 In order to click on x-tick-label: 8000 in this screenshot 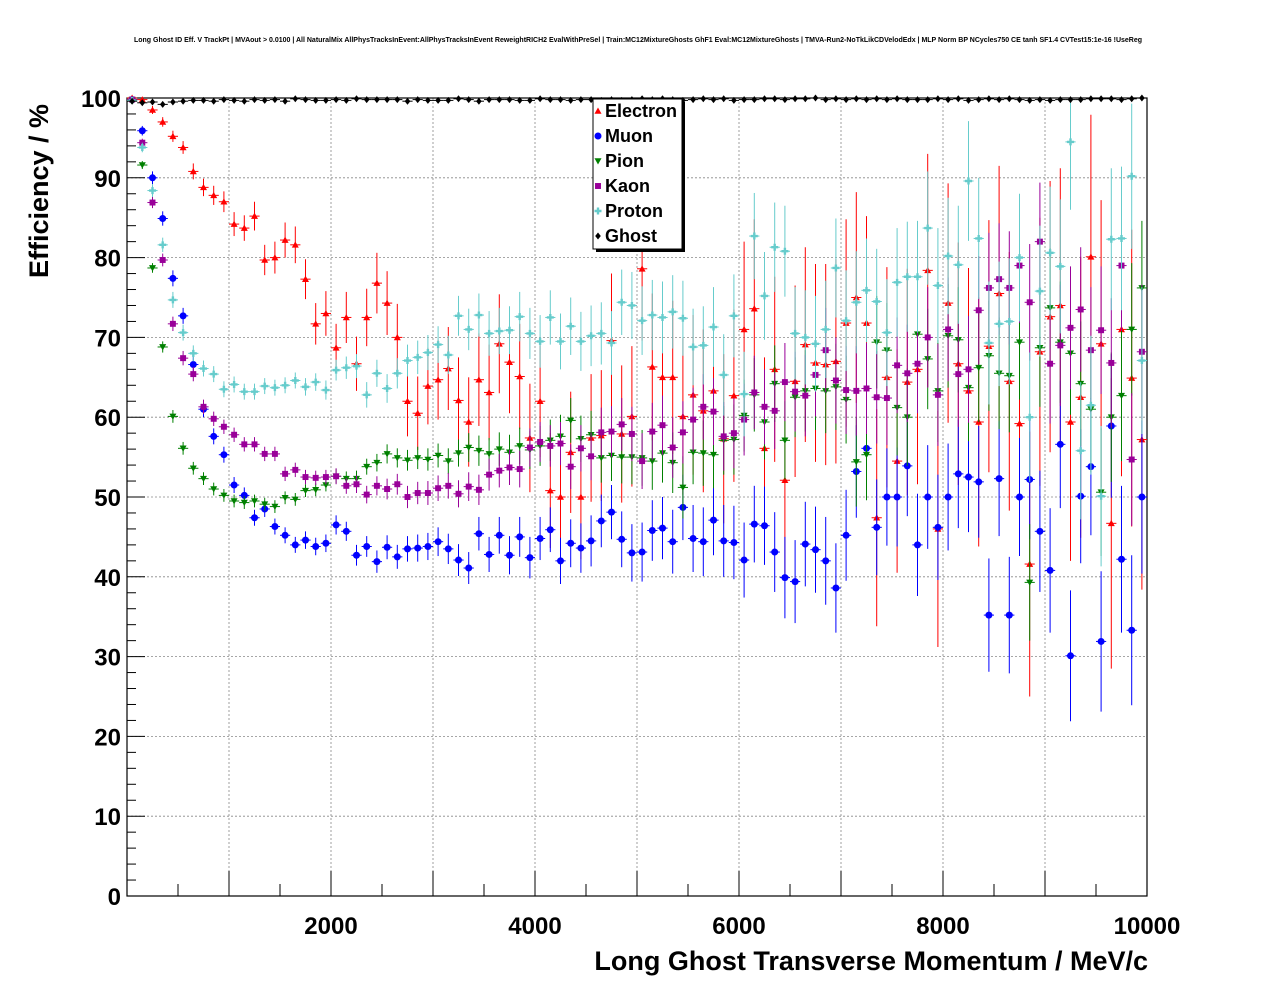, I will do `click(942, 926)`.